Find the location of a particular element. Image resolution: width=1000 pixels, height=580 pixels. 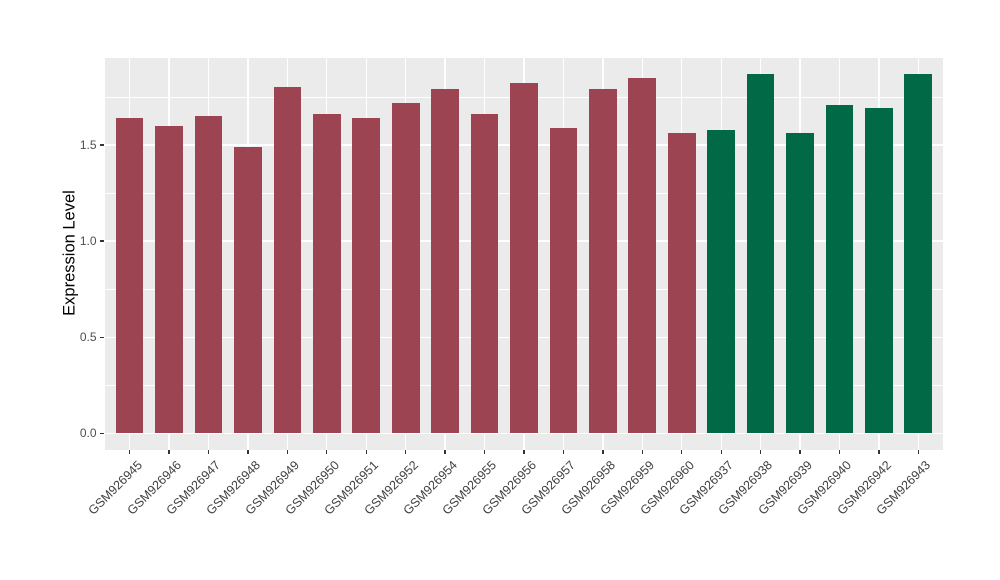

bar-GSM926937 is located at coordinates (721, 281).